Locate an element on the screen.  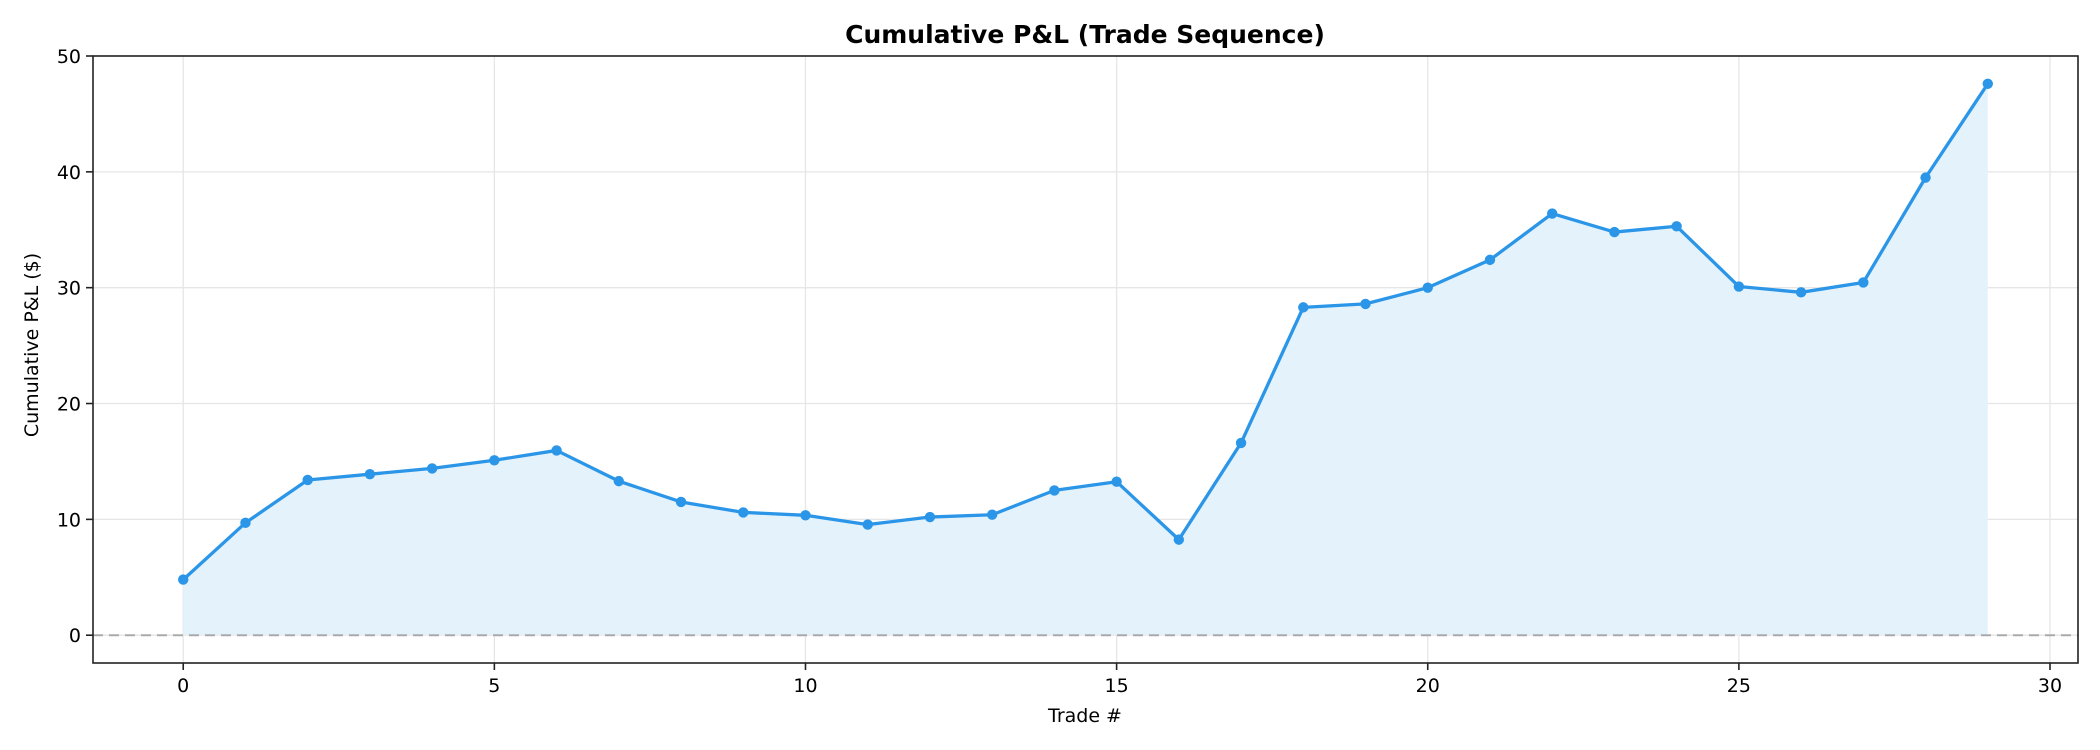
x-tick-label: 15 is located at coordinates (1117, 686).